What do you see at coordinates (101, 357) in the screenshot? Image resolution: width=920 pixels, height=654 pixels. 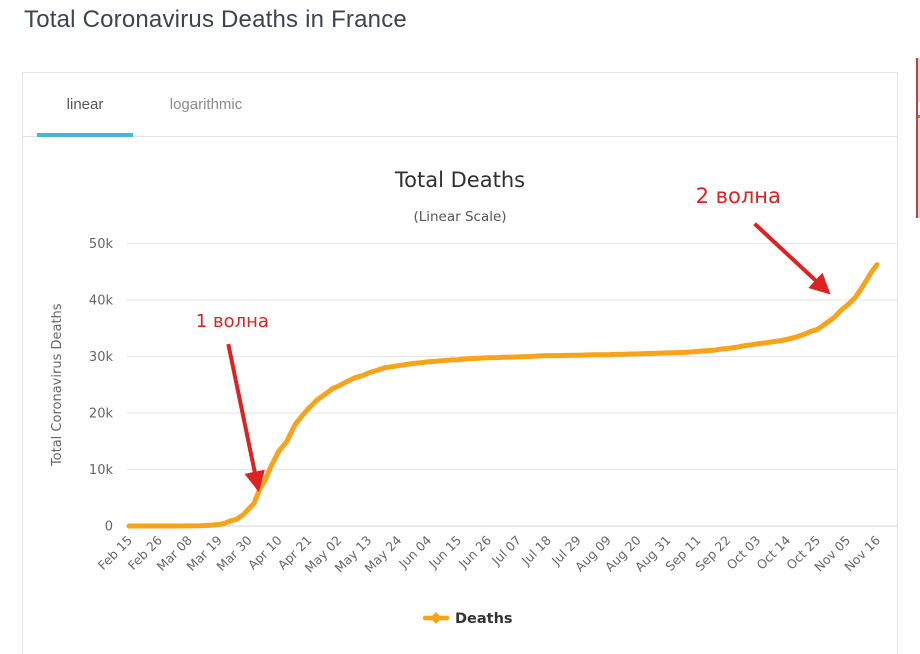 I see `y-tick-label: 30k` at bounding box center [101, 357].